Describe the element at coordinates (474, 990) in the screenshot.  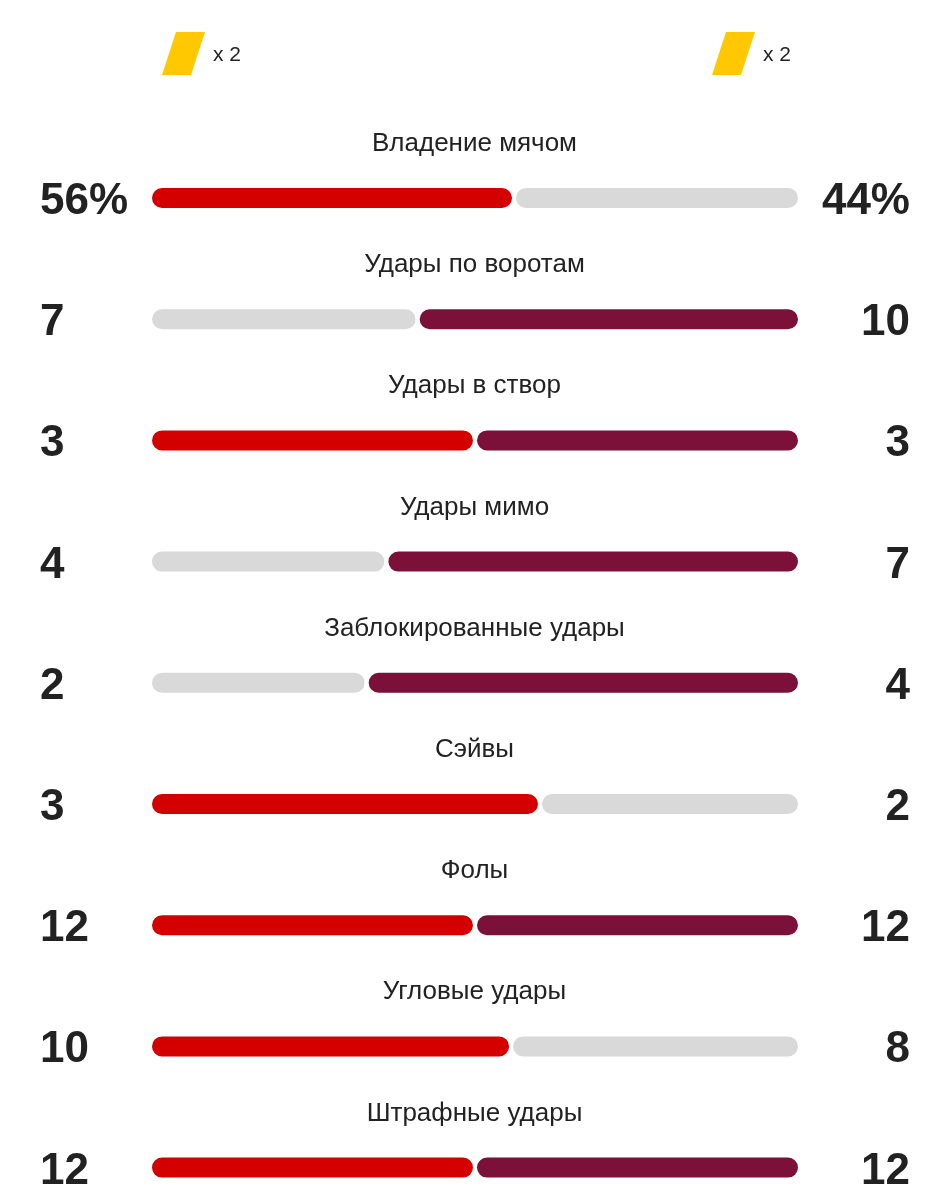
I see `chart-title: Угловые удары` at that location.